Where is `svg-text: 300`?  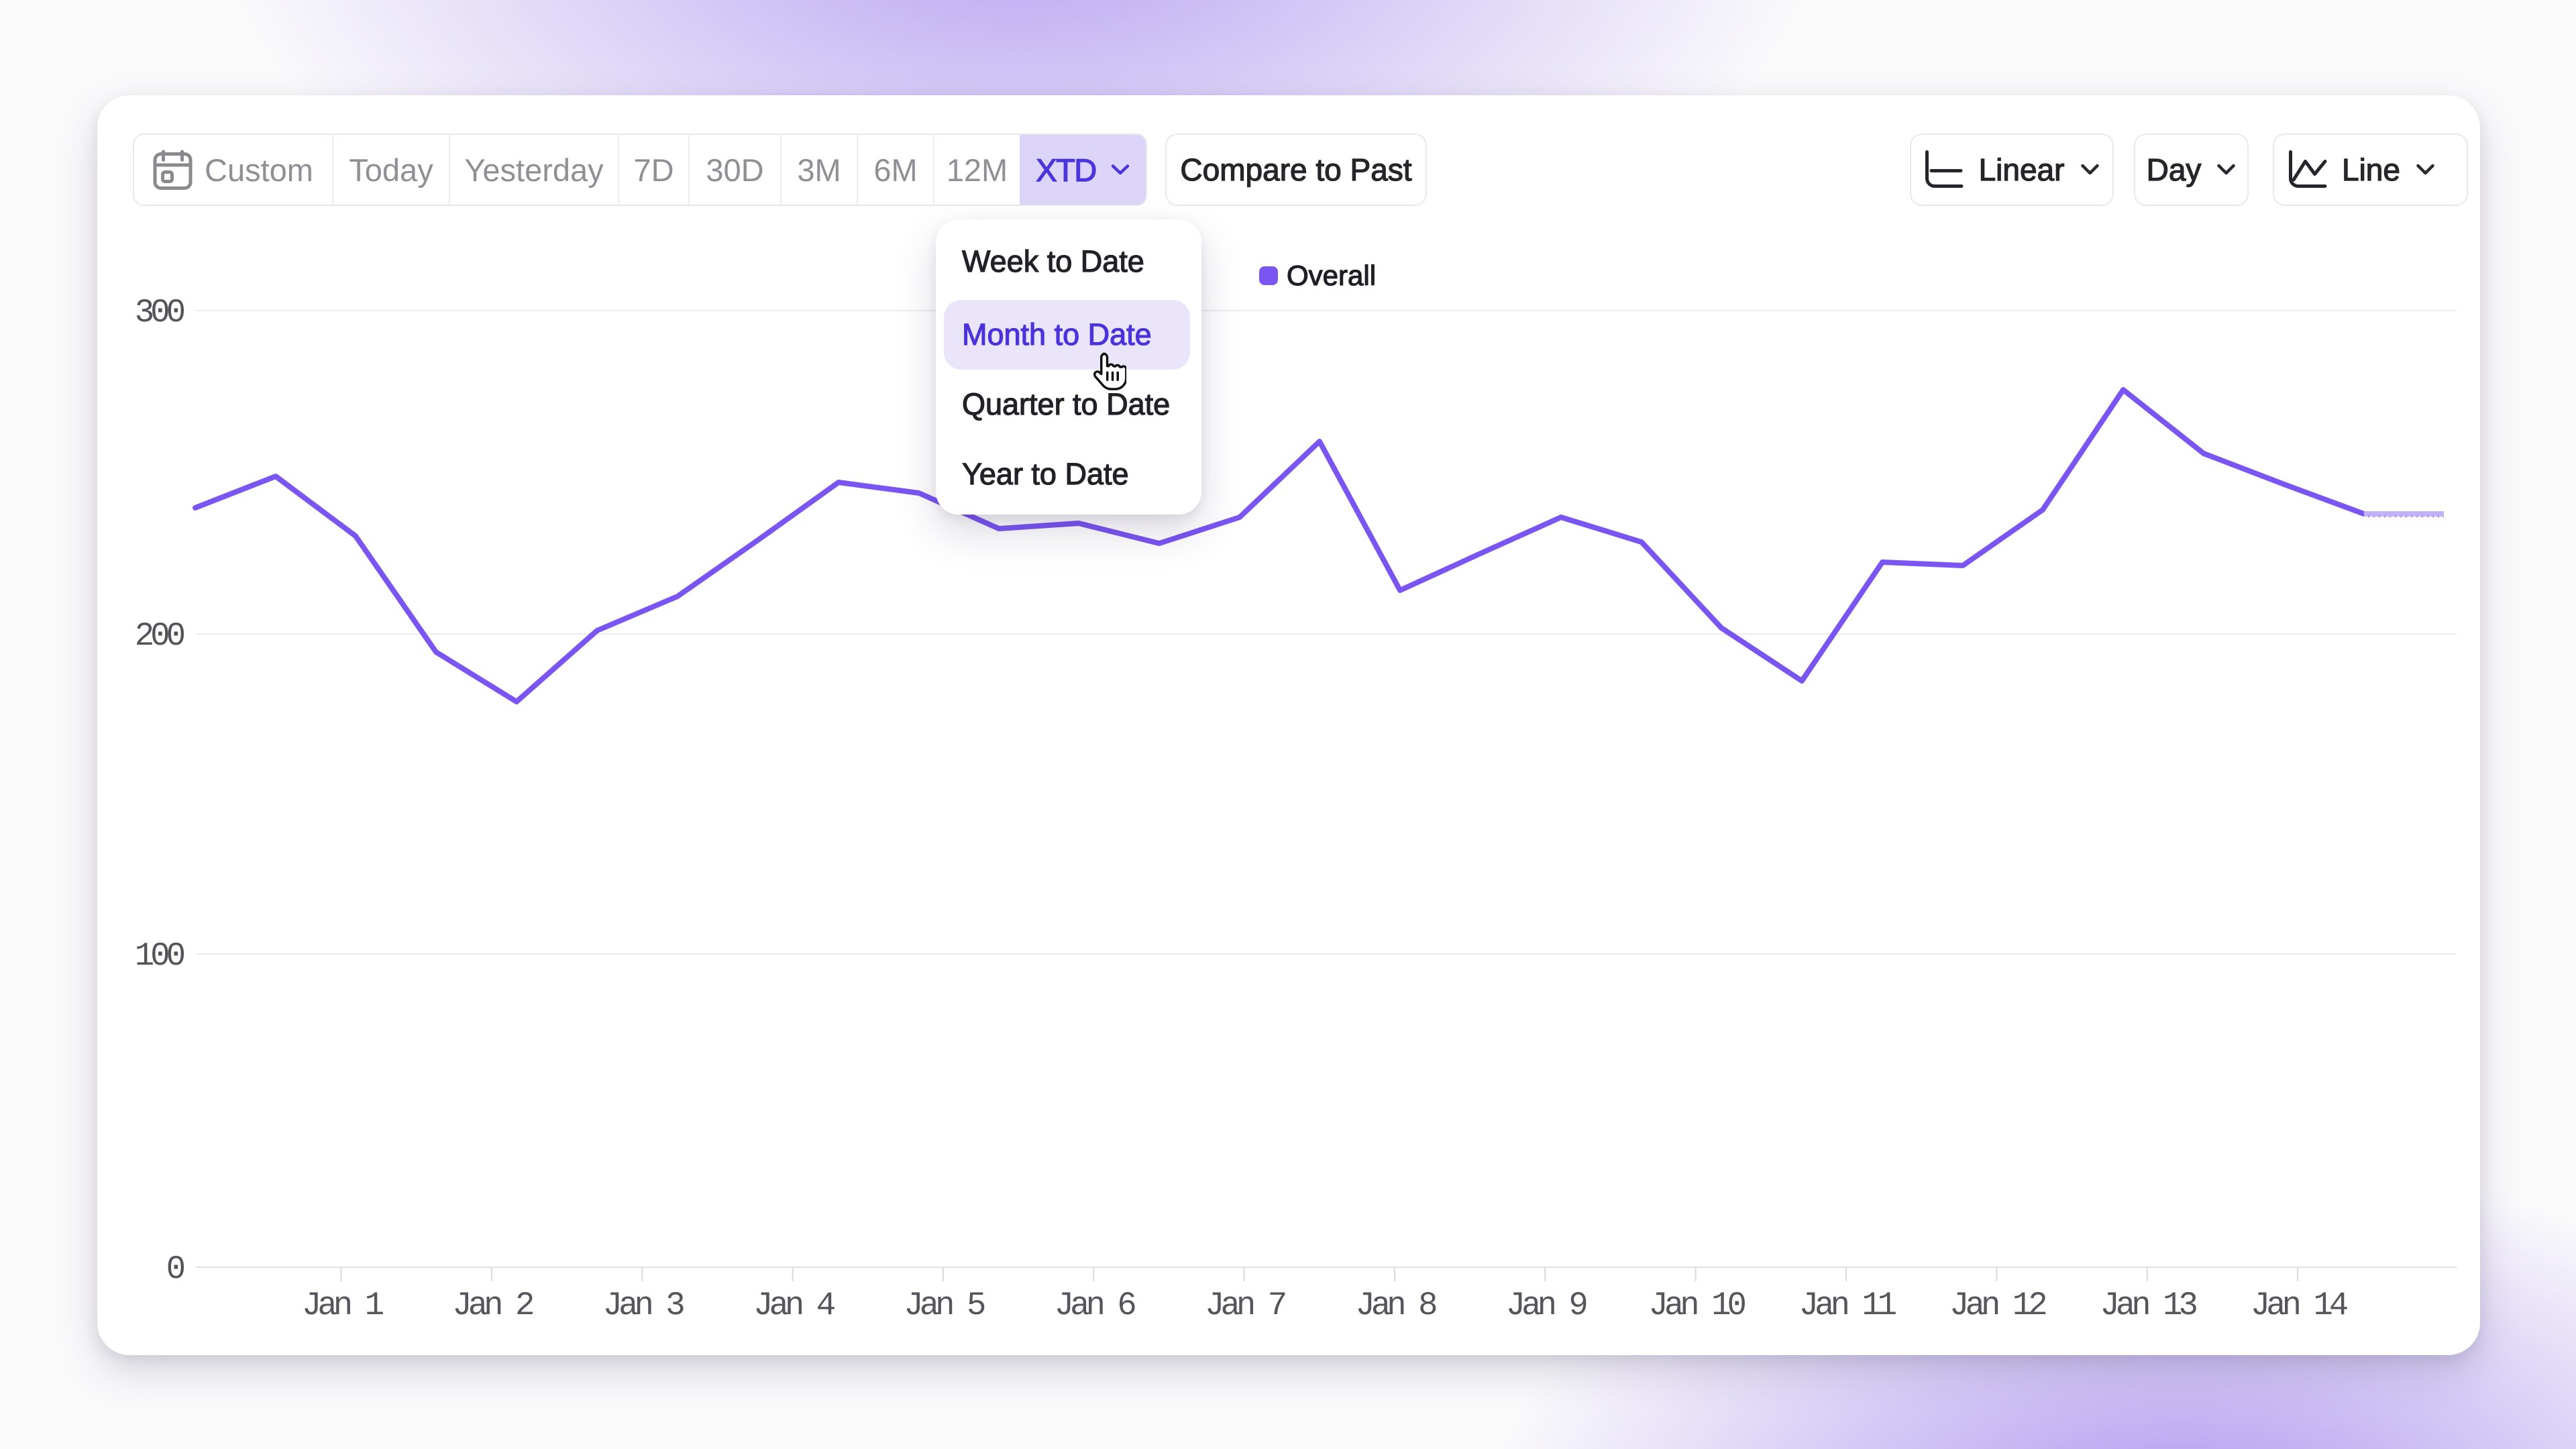
svg-text: 300 is located at coordinates (159, 312).